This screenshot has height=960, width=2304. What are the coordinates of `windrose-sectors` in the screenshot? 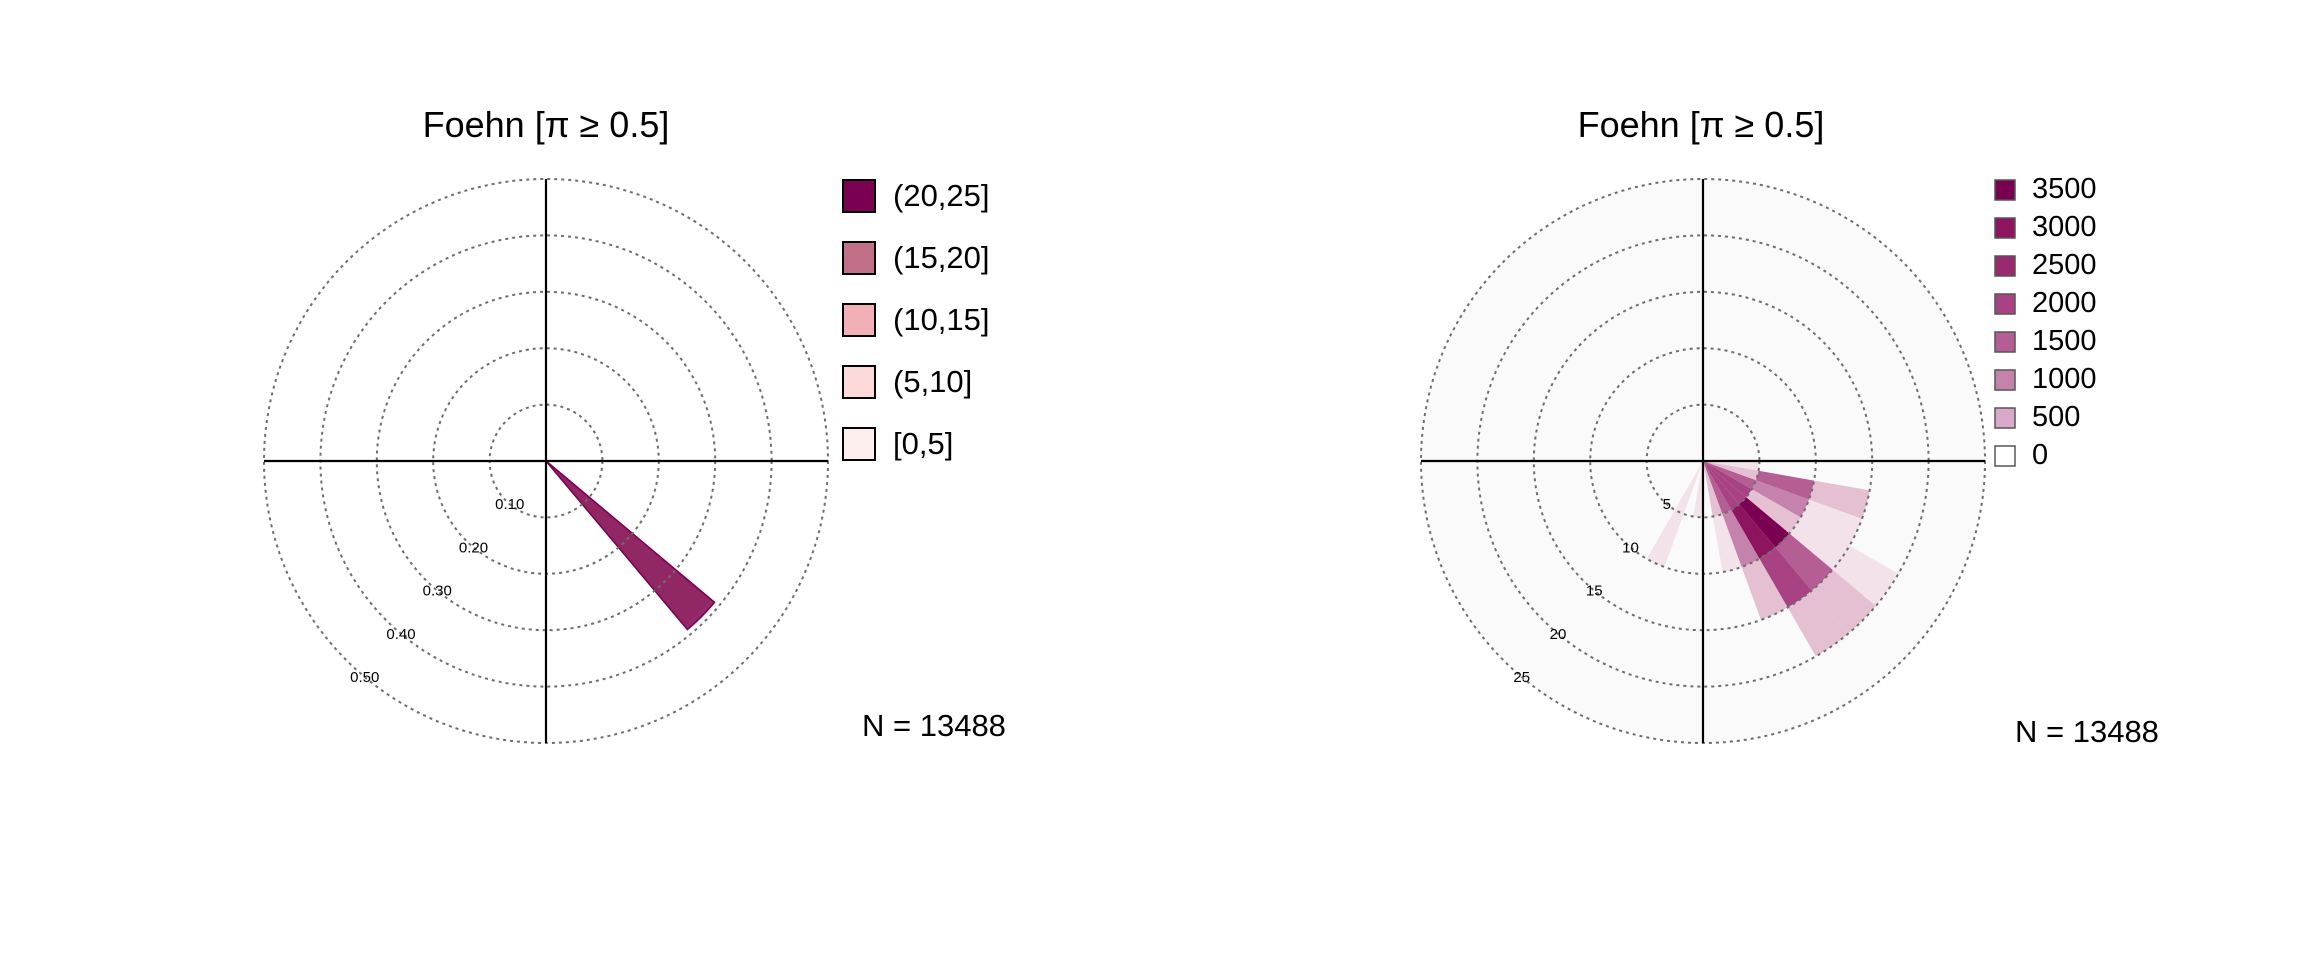 It's located at (630, 545).